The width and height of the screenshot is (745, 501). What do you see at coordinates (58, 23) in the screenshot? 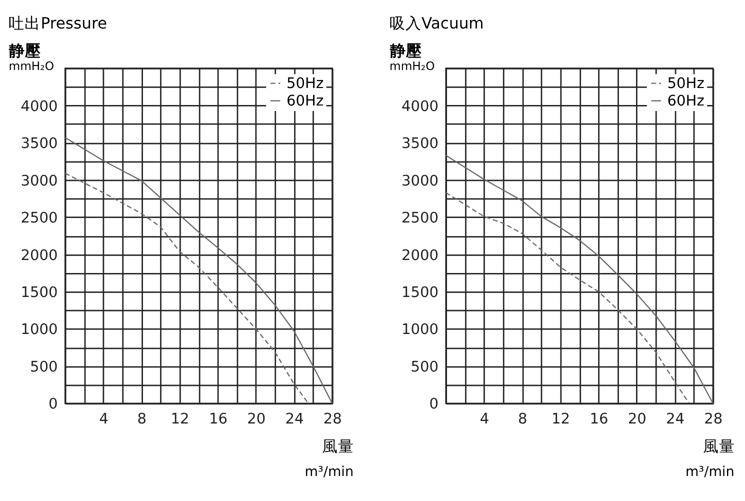
I see `chart-title: 吐出Pressure` at bounding box center [58, 23].